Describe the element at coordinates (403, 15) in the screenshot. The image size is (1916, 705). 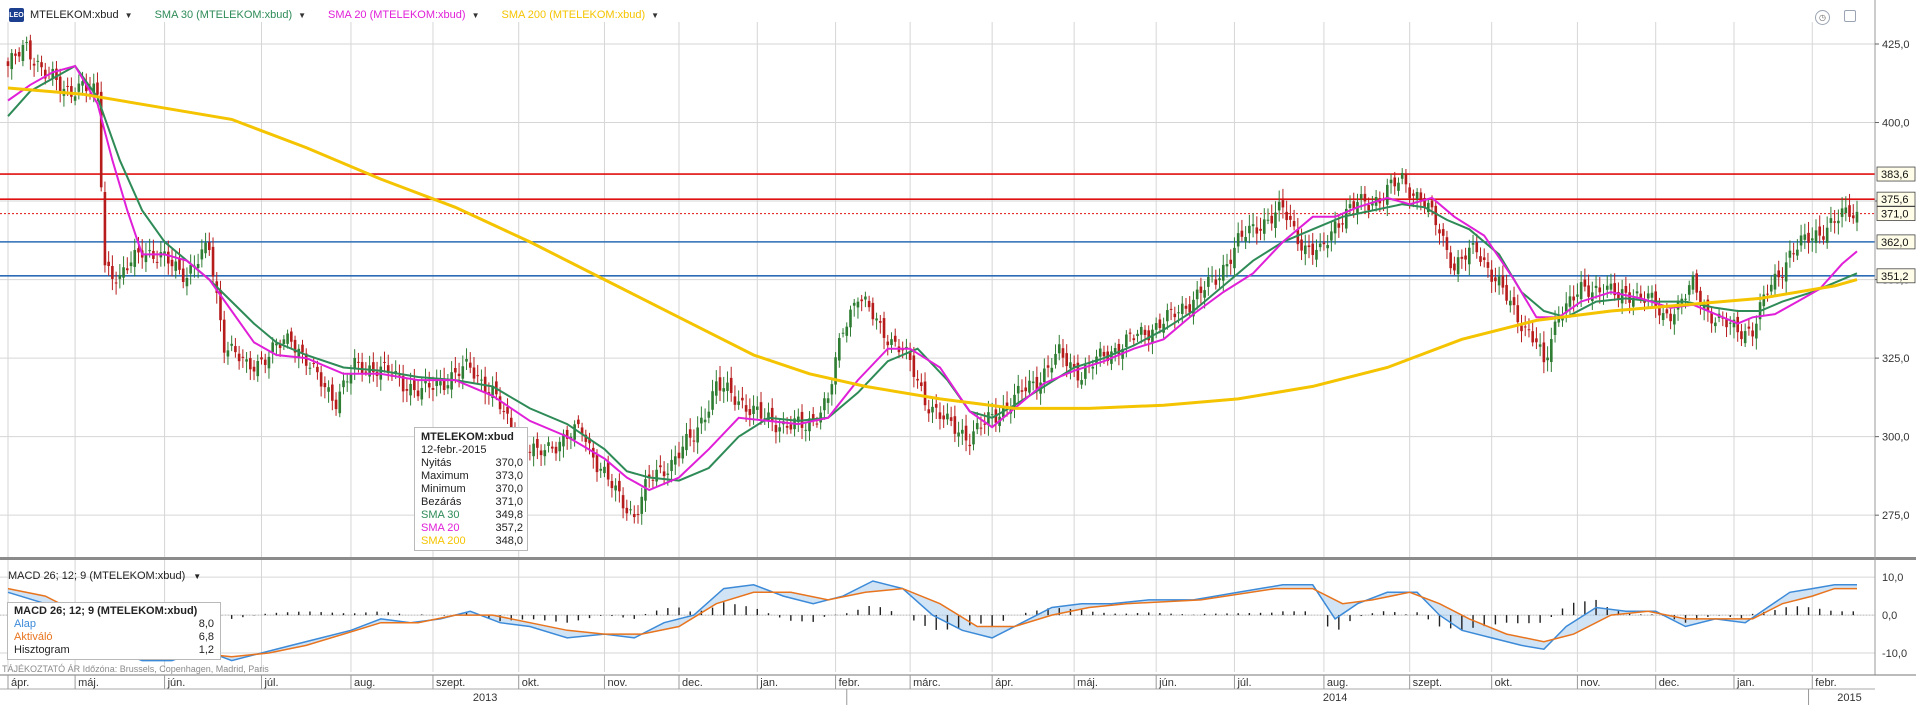
I see `legend-item: SMA 20 (MTELEKOM:xbud) ▼` at that location.